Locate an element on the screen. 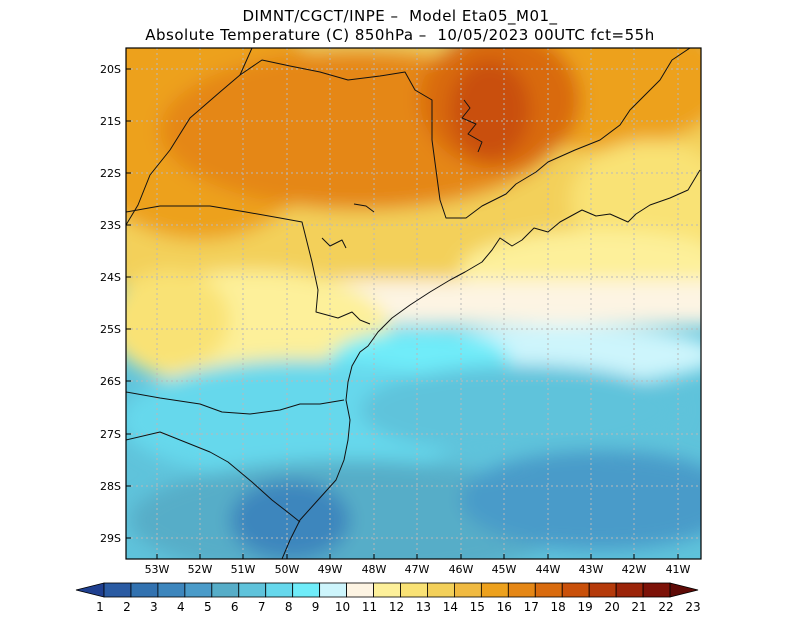  color-scale-labels: 1 2 3 4 5 6 7 8 9 10 11 12 13 14 15 16 17 18 19 20 21 22 23 is located at coordinates (398, 607).